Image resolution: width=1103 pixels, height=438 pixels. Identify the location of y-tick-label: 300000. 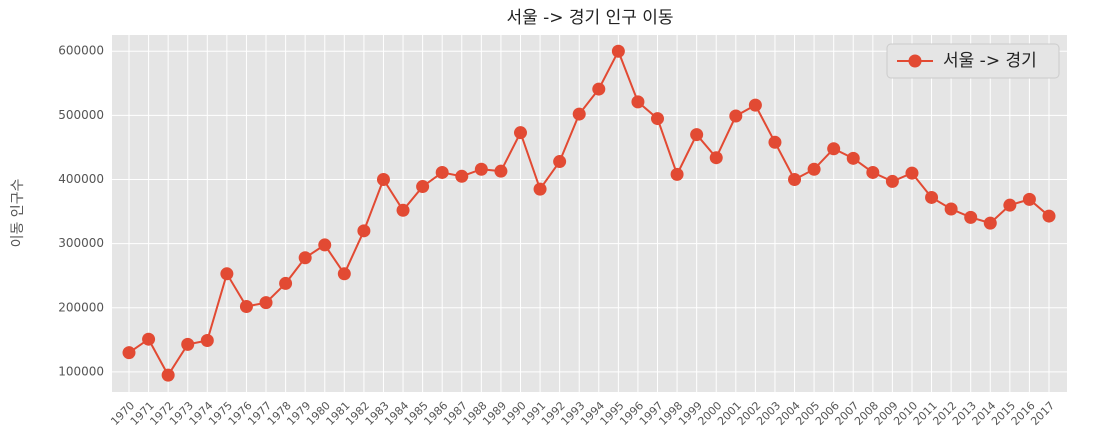
(81, 243).